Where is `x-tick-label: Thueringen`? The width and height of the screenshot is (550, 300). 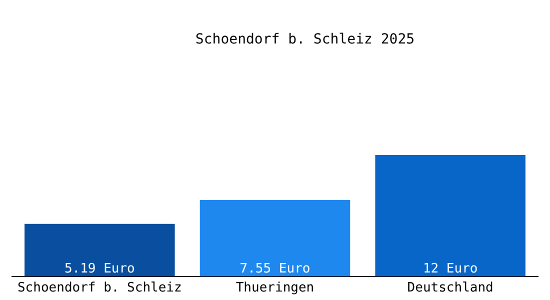 x-tick-label: Thueringen is located at coordinates (275, 288).